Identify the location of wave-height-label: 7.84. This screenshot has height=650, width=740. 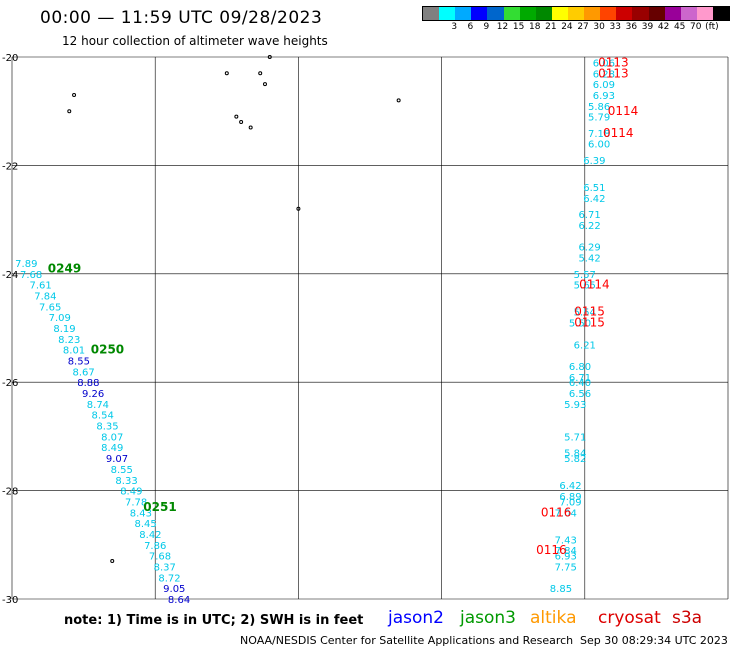
(566, 551).